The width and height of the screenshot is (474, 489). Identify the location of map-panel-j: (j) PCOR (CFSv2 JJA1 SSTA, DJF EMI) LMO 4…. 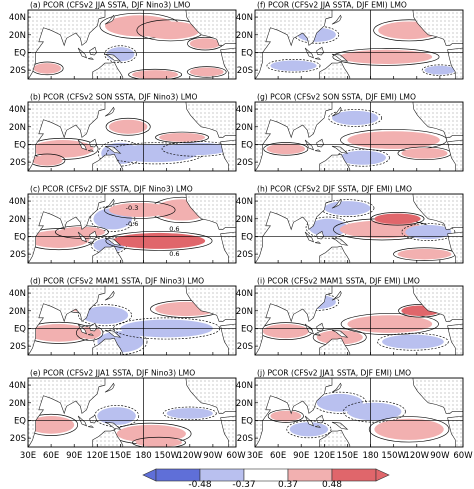
(354, 415).